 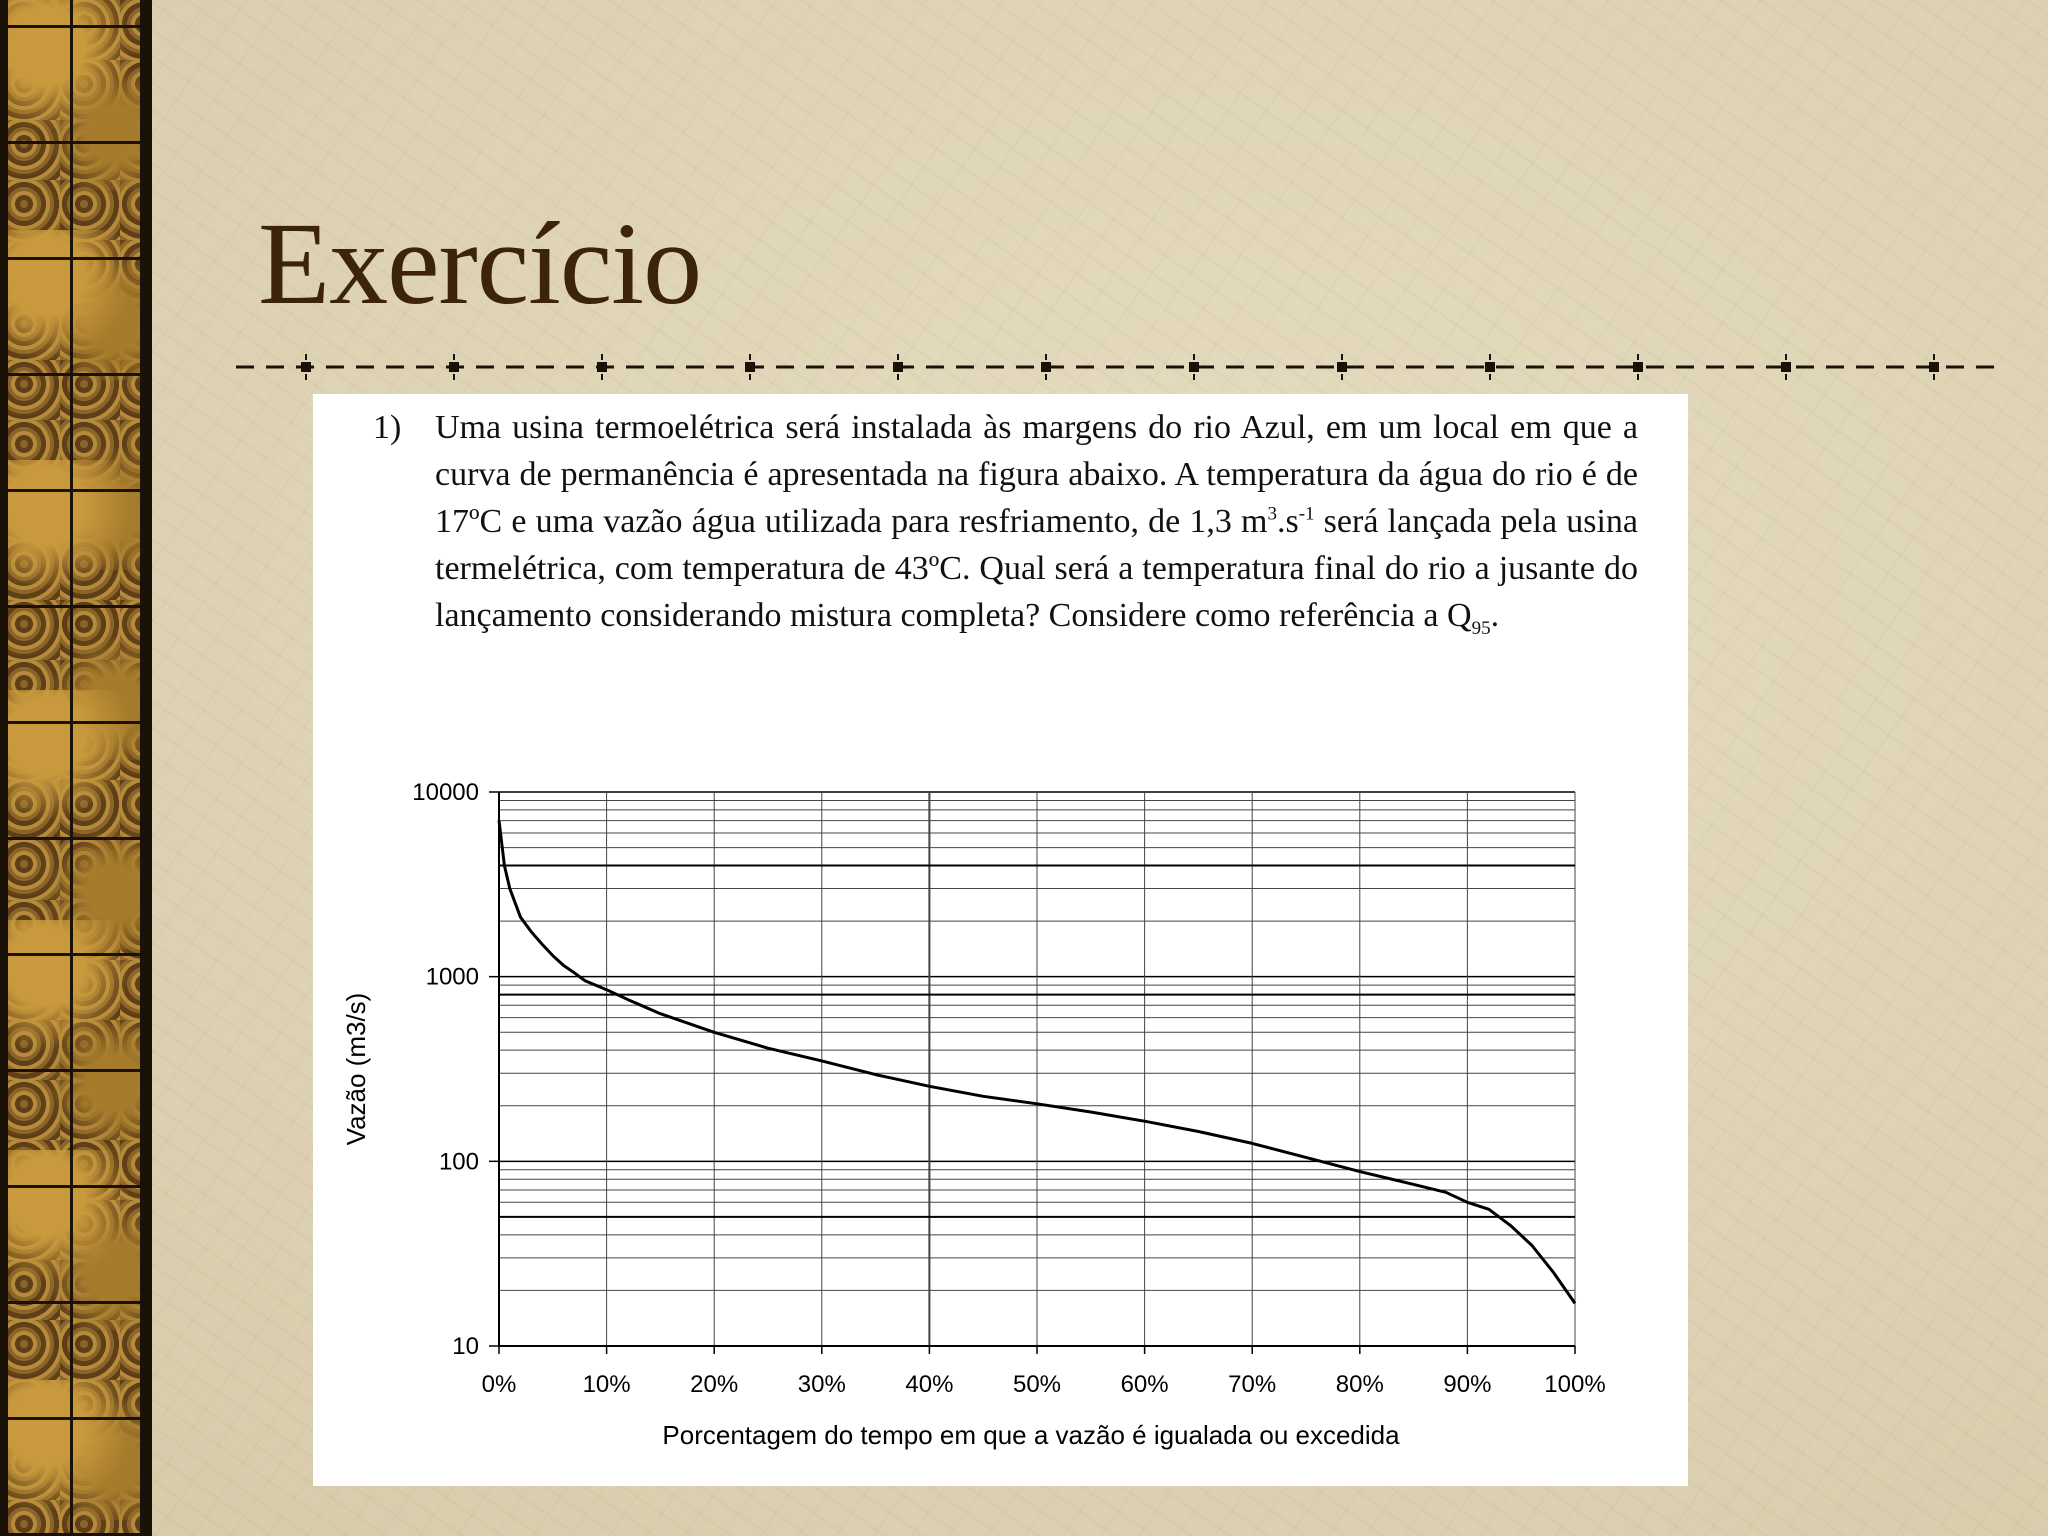 I want to click on dashed-divider, so click(x=1115, y=367).